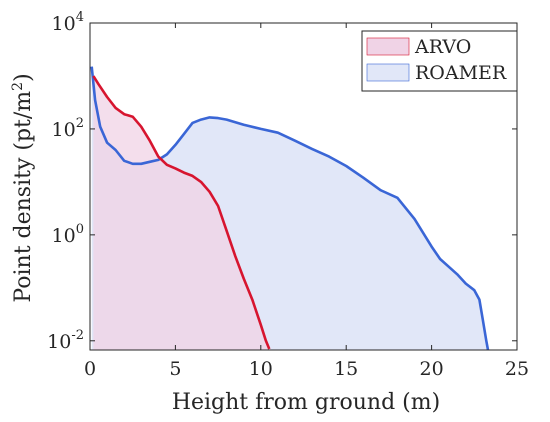 This screenshot has width=550, height=422. Describe the element at coordinates (439, 61) in the screenshot. I see `legend: ARVO ROAMER` at that location.